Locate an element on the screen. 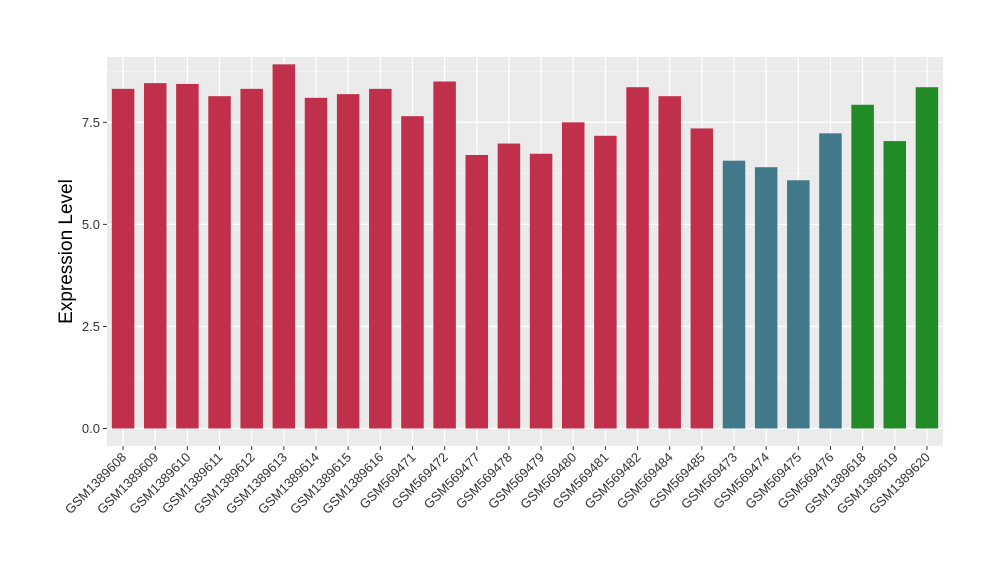  bar-GSM1389612 is located at coordinates (251, 258).